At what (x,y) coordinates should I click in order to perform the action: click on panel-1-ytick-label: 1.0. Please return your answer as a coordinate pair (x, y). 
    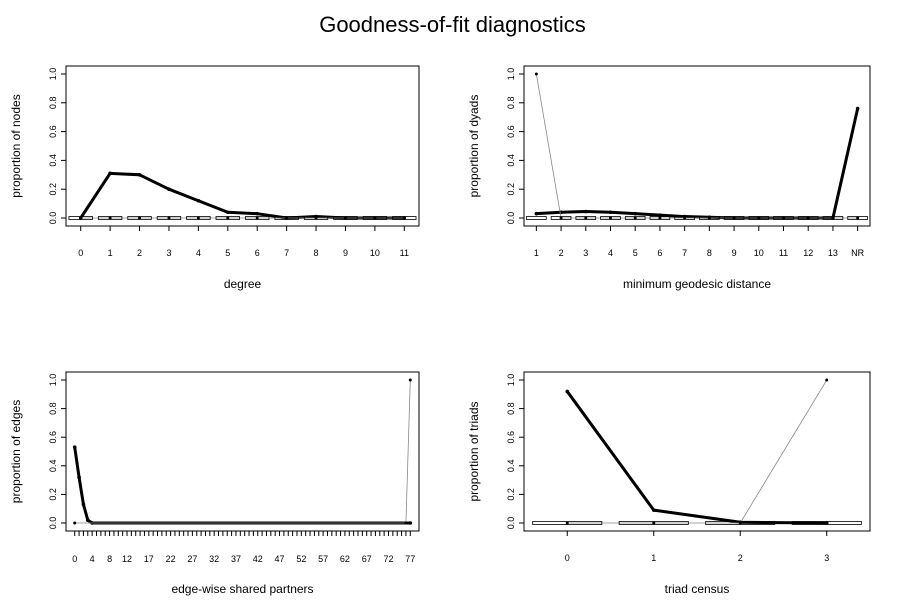
    Looking at the image, I should click on (53, 74).